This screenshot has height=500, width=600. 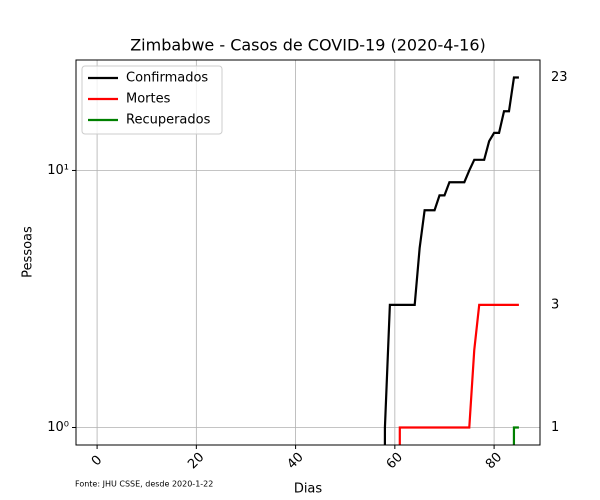 I want to click on y-axis-label: Pessoas, so click(x=28, y=252).